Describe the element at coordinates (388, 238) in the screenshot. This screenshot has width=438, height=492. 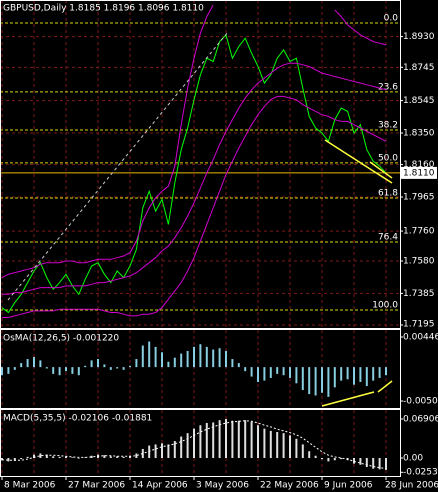
I see `level-label: 76.4` at that location.